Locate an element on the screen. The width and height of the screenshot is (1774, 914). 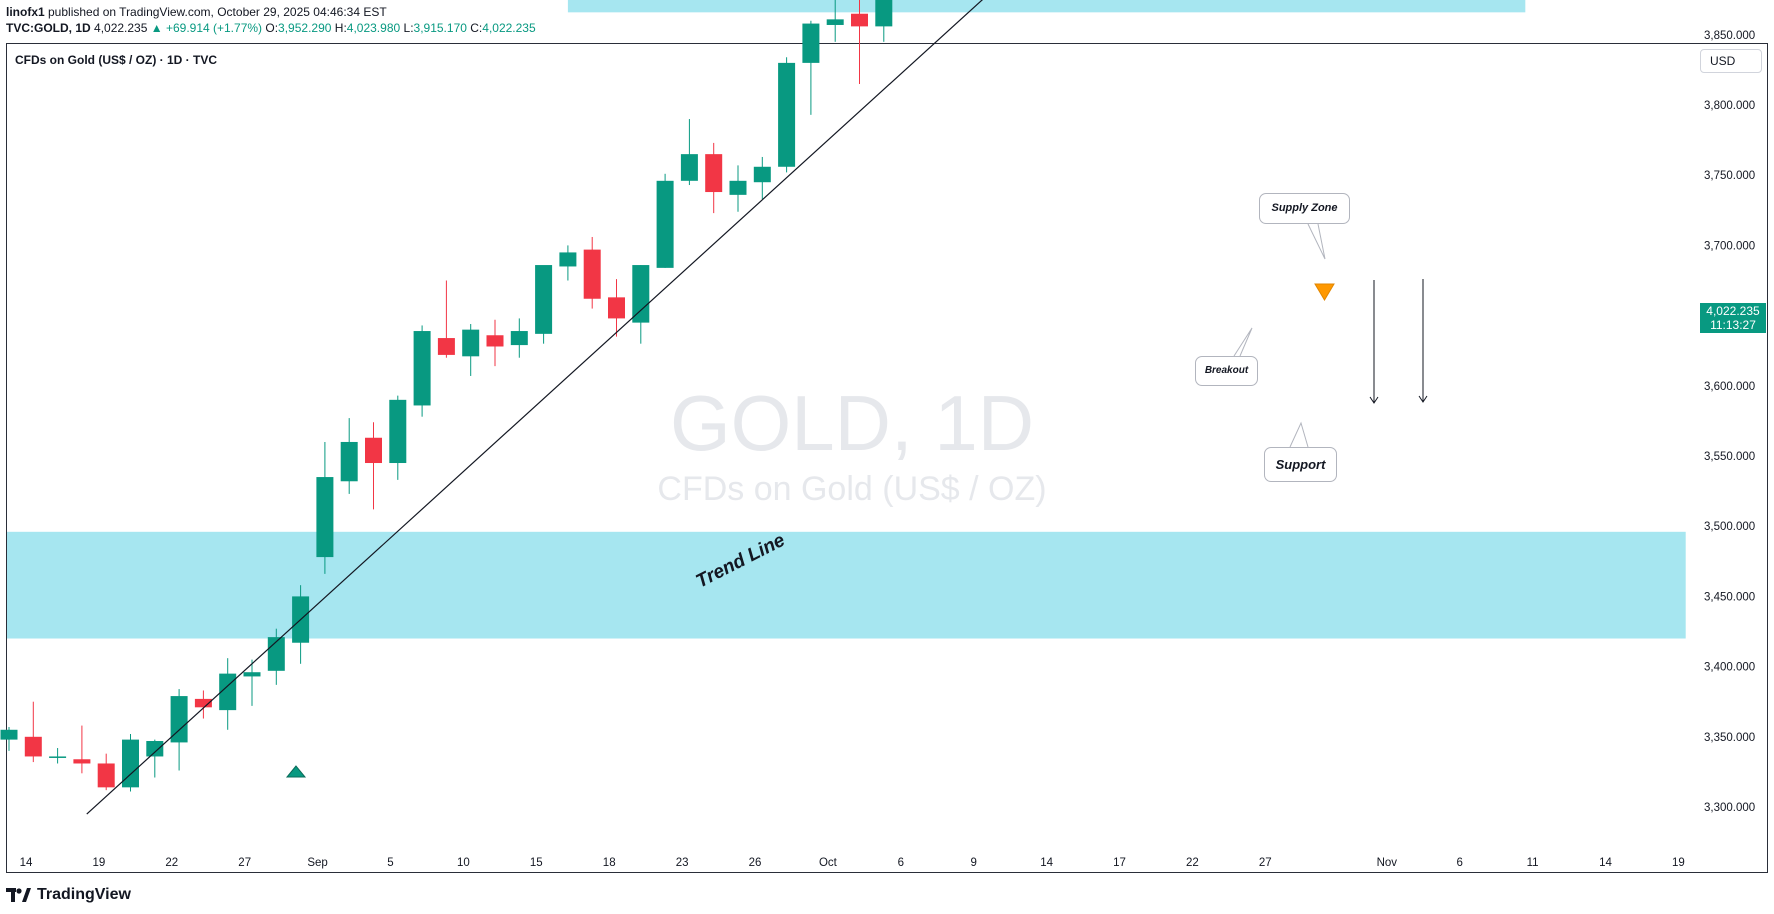
x-tick-label: Sep is located at coordinates (317, 863).